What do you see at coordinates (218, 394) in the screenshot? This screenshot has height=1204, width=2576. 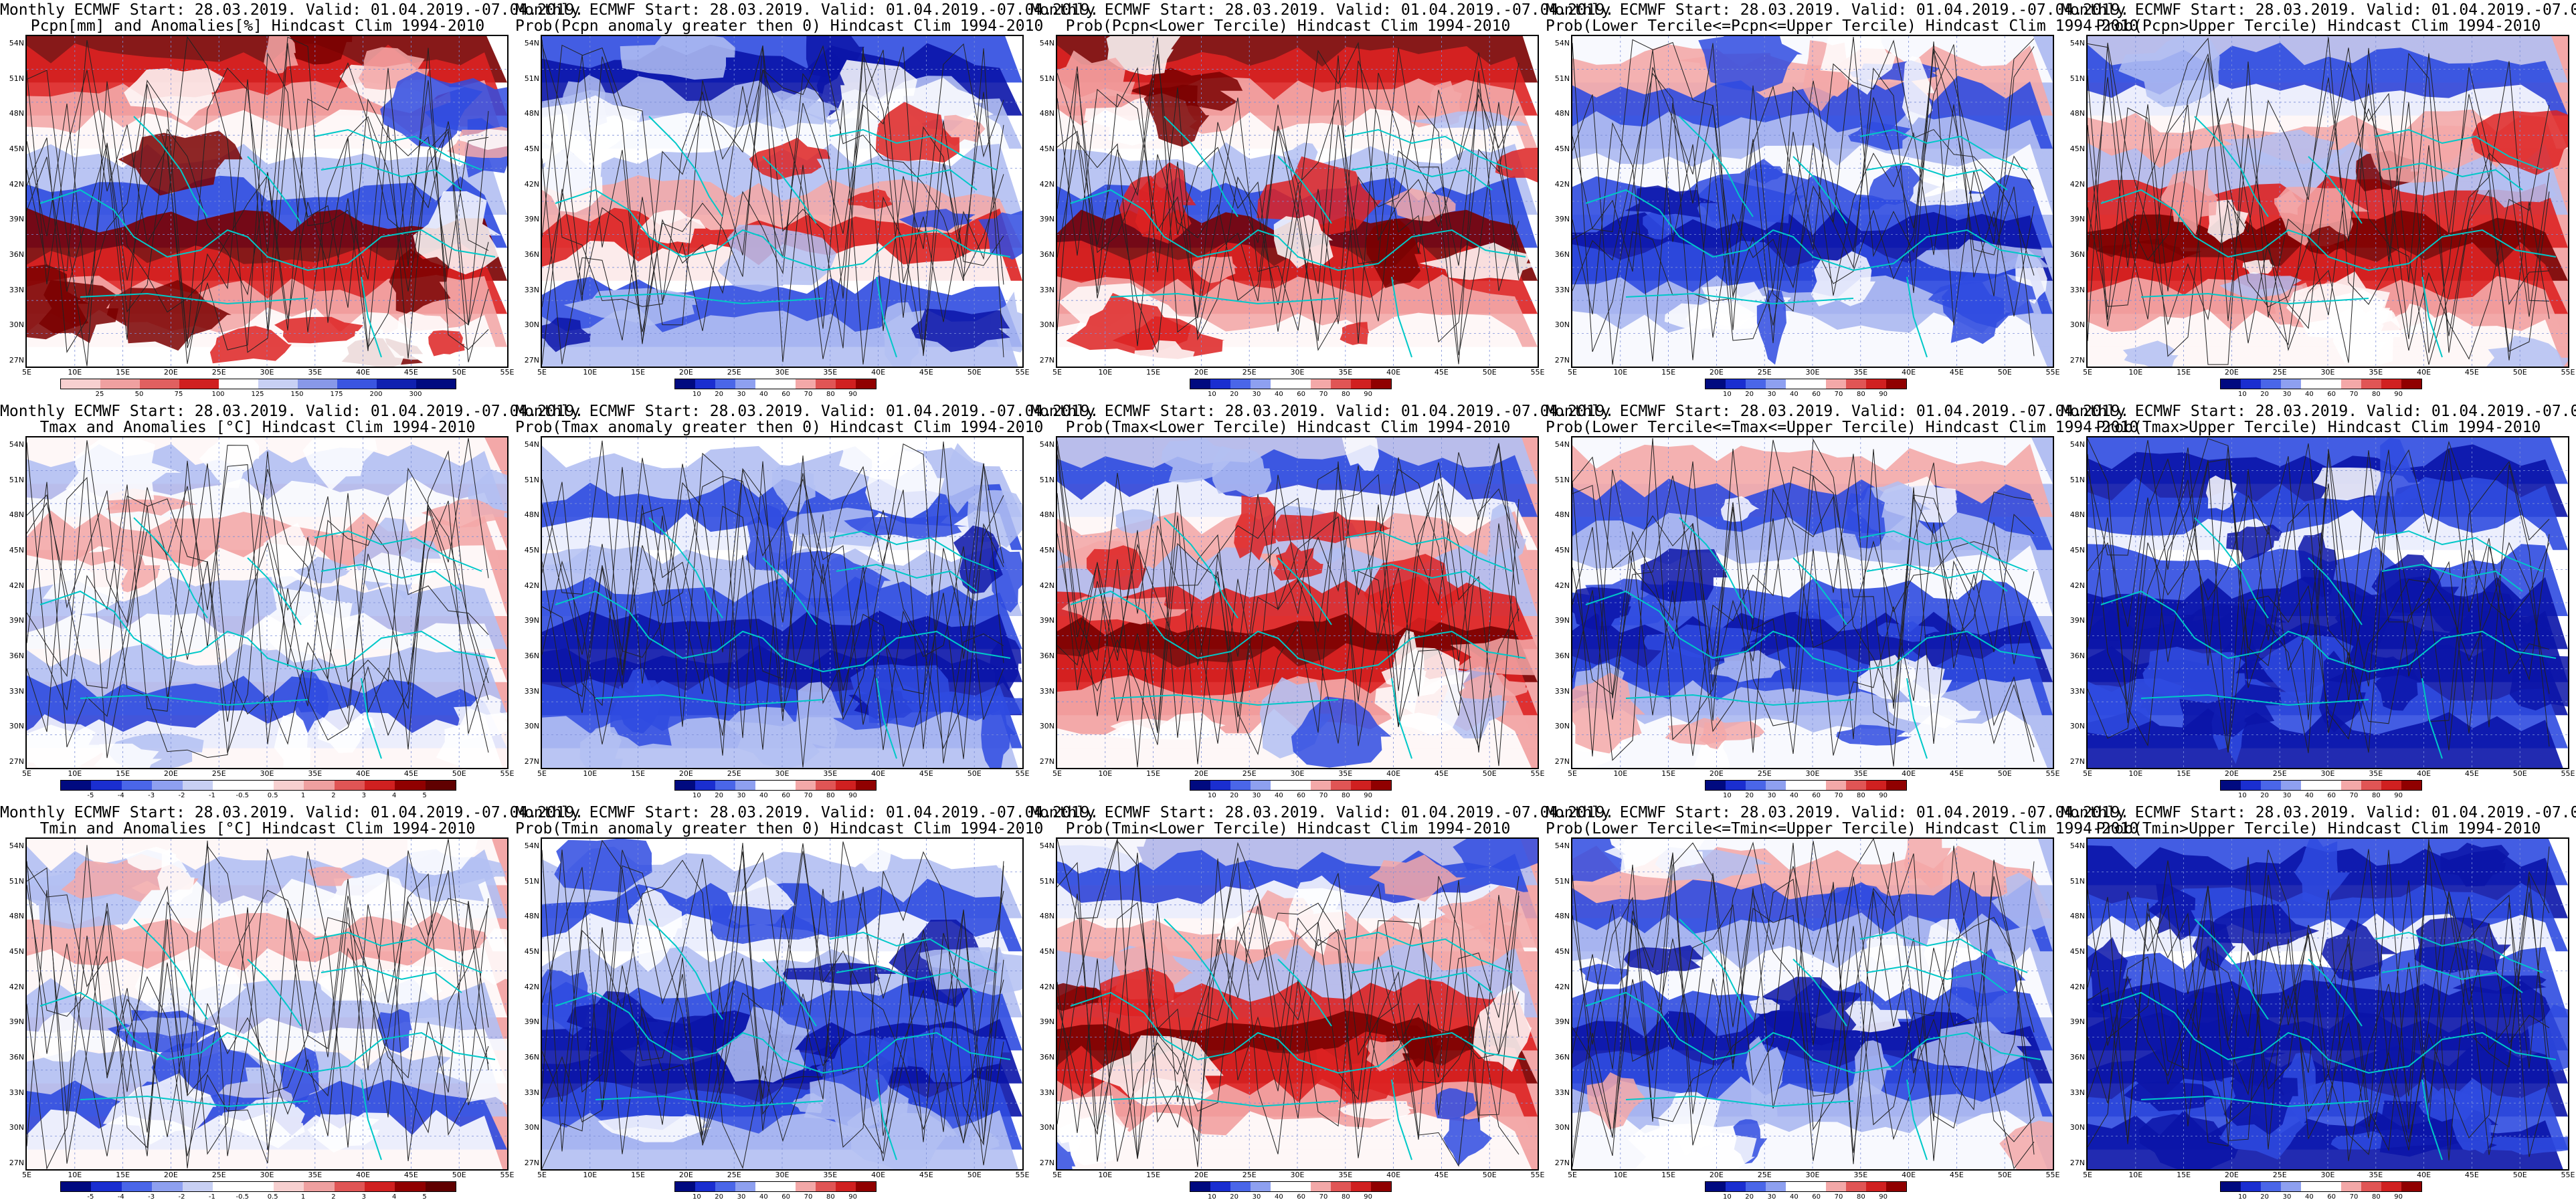 I see `colorbar-label: 100` at bounding box center [218, 394].